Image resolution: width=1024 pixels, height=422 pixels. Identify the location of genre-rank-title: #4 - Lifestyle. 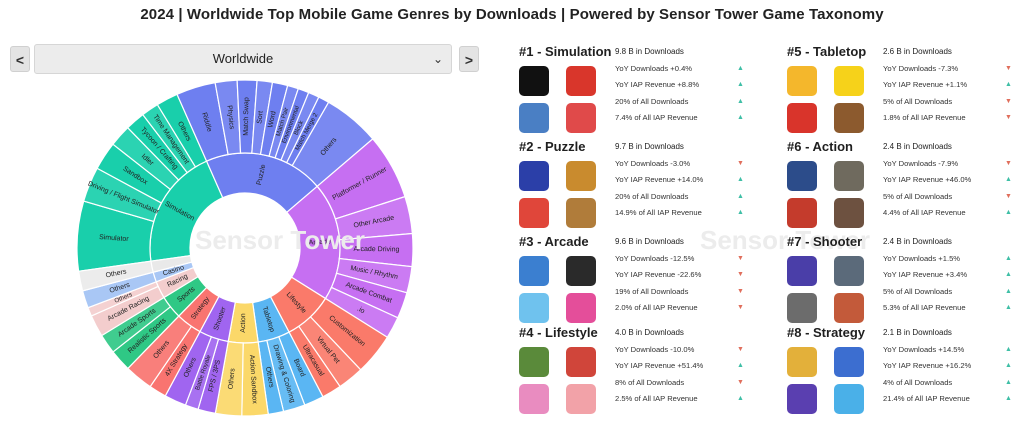
(558, 332).